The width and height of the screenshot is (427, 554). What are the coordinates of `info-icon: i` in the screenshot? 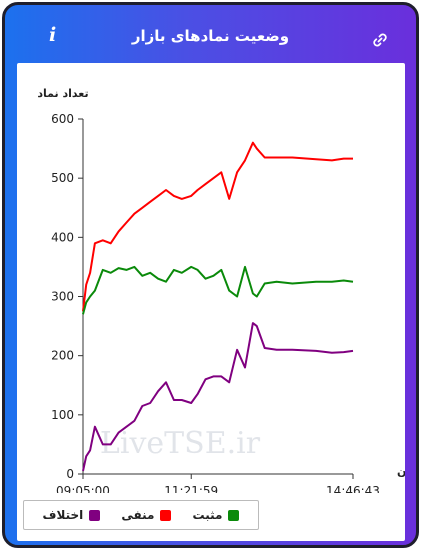 It's located at (53, 35).